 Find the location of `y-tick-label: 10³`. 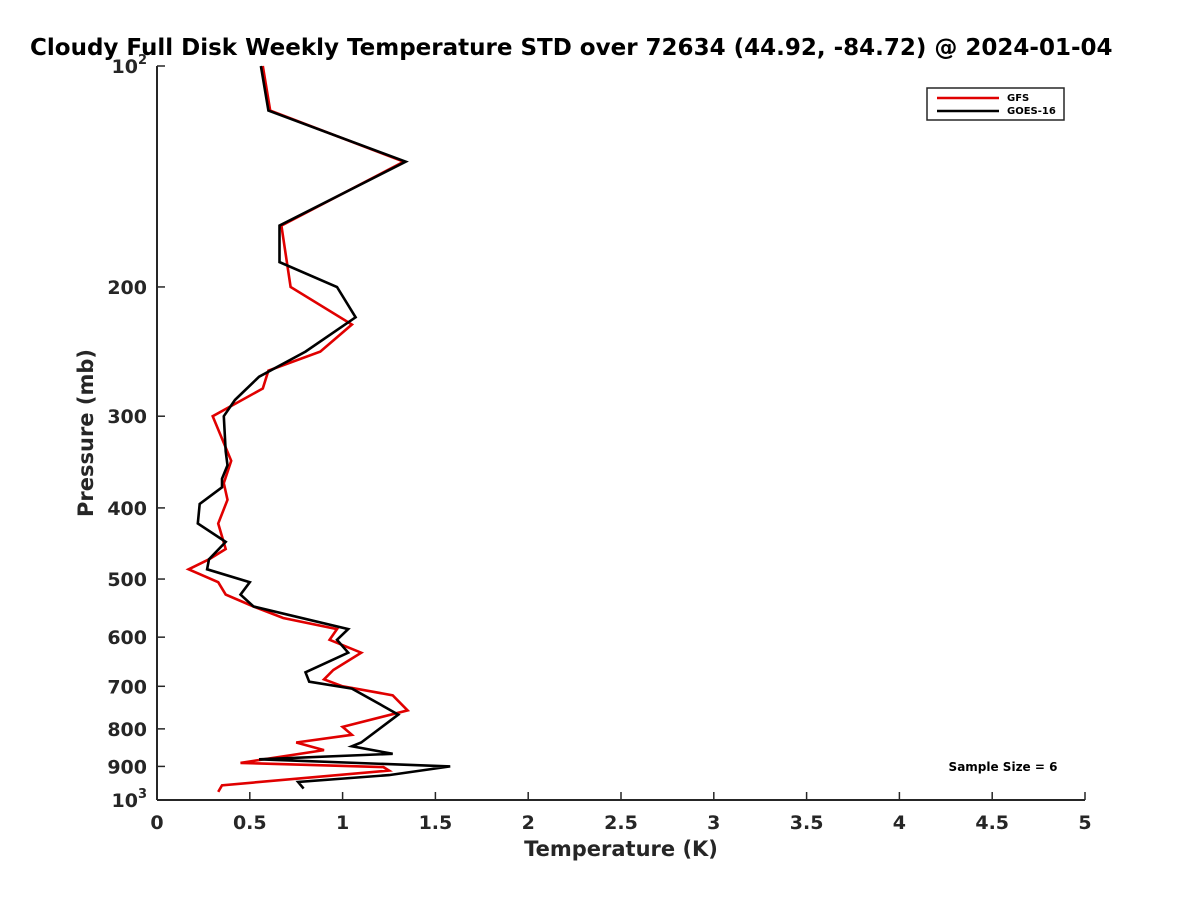

y-tick-label: 10³ is located at coordinates (130, 799).